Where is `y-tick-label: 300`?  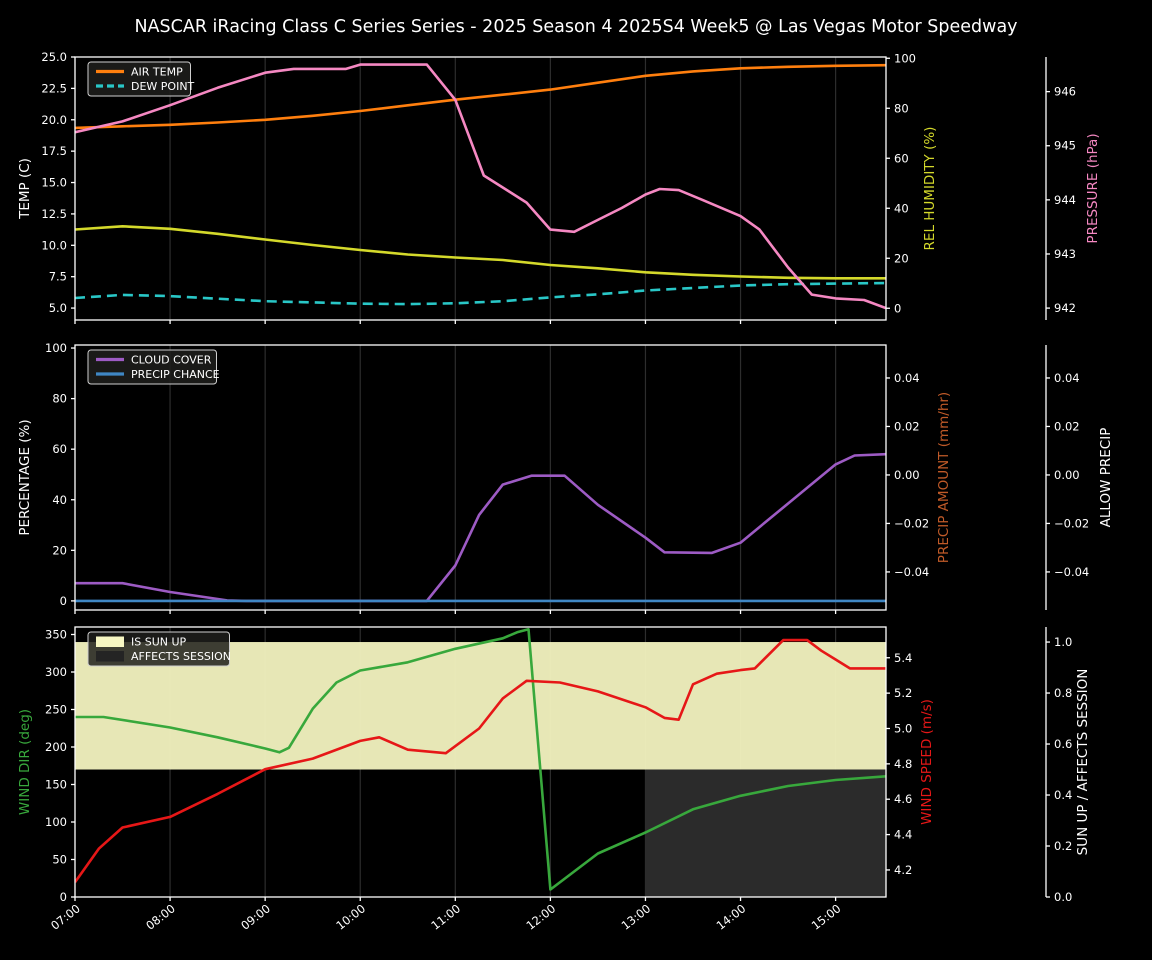 y-tick-label: 300 is located at coordinates (56, 672).